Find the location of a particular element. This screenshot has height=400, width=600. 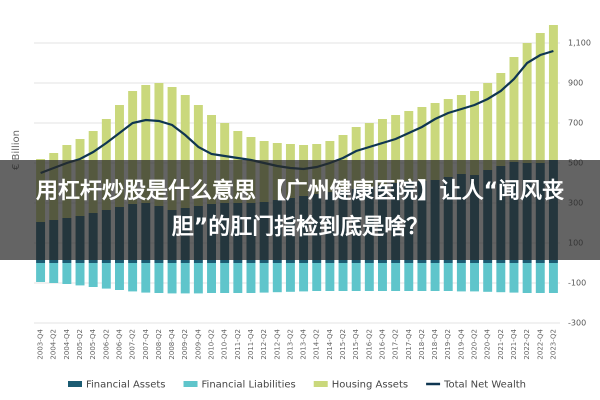

y-tick-label: -300 is located at coordinates (577, 323).